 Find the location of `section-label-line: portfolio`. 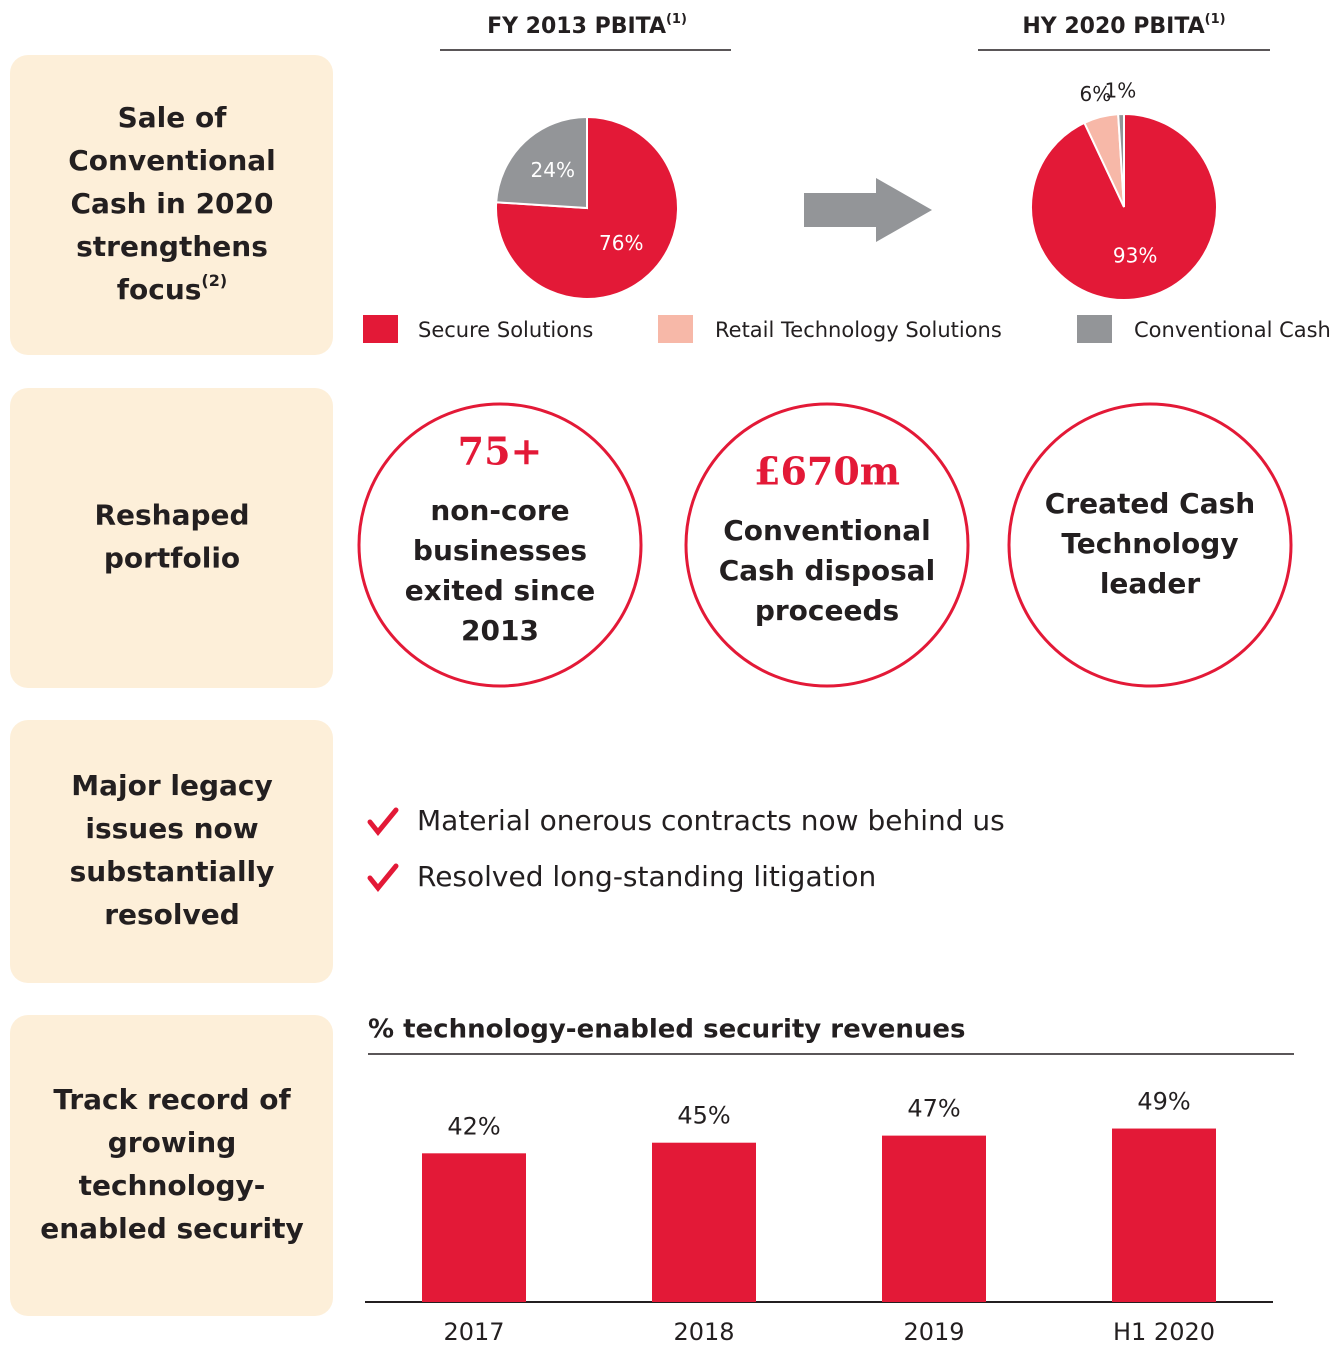

section-label-line: portfolio is located at coordinates (172, 558).